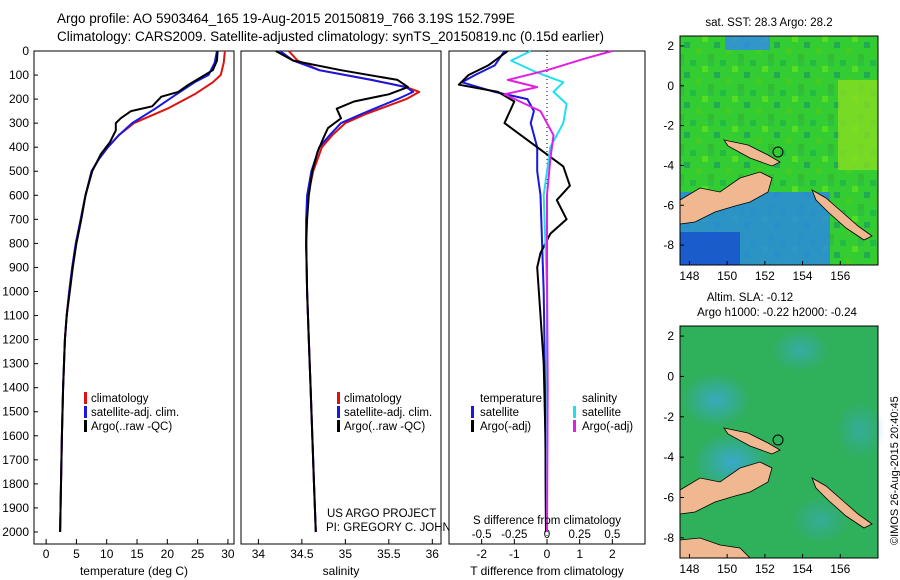 The width and height of the screenshot is (900, 580). Describe the element at coordinates (558, 291) in the screenshot. I see `series-line-salinity-argo-adj-` at that location.